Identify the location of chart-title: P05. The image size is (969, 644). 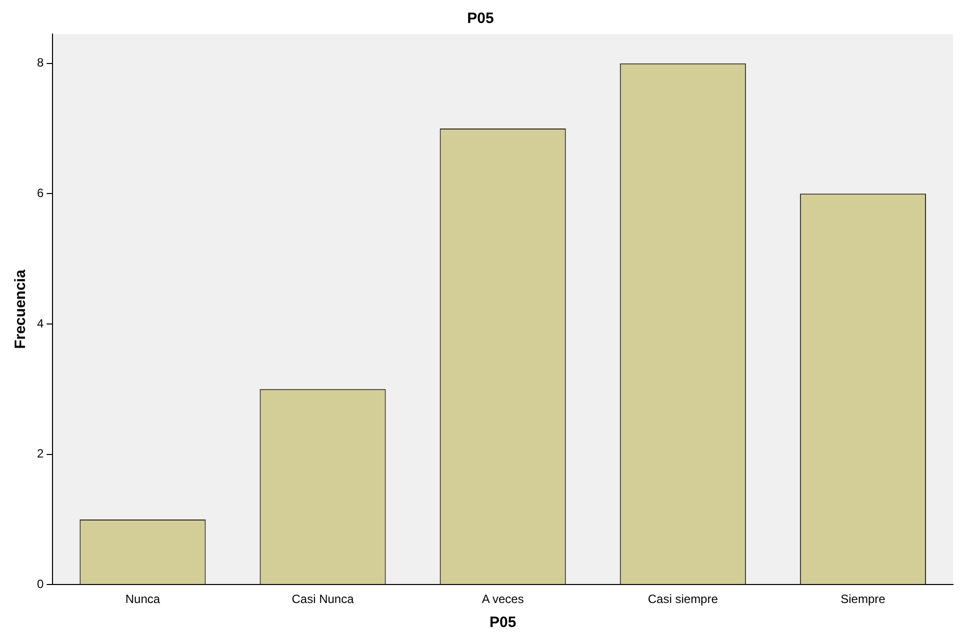
(480, 19).